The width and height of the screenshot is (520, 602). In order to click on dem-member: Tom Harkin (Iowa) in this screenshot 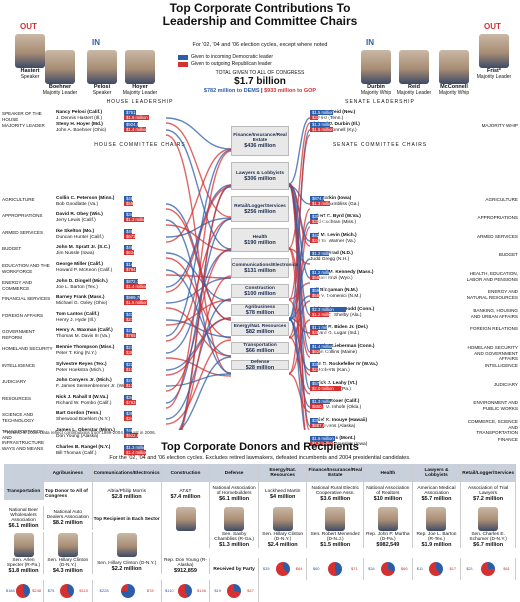, I will do `click(331, 198)`.